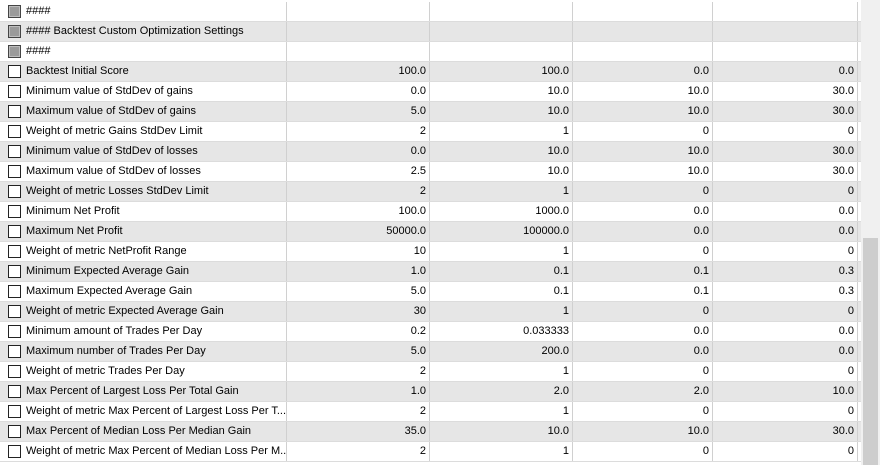 This screenshot has width=880, height=465. What do you see at coordinates (358, 311) in the screenshot?
I see `value-cell-1: 30` at bounding box center [358, 311].